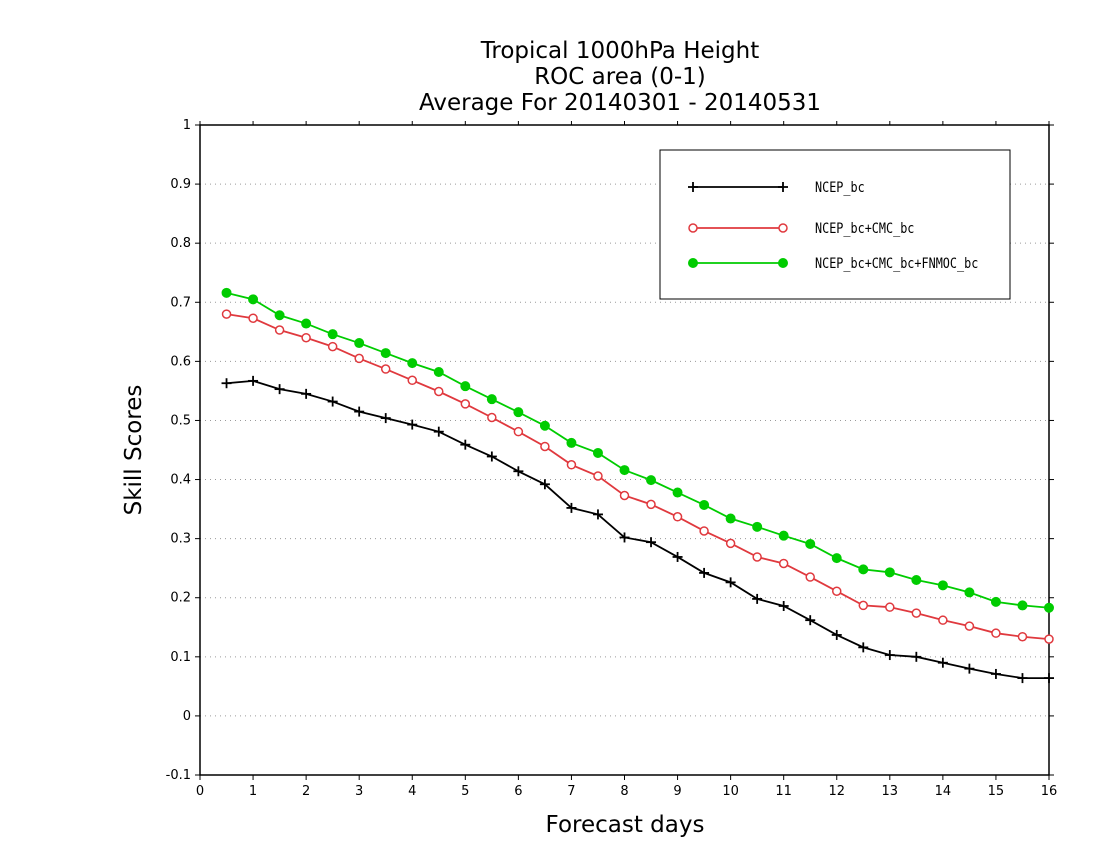 The height and width of the screenshot is (850, 1100). Describe the element at coordinates (783, 263) in the screenshot. I see `legend-marker-right` at that location.